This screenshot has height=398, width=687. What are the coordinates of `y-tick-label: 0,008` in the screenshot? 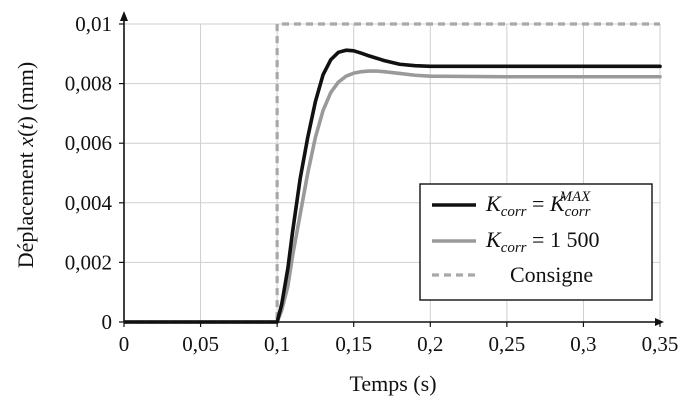 It's located at (88, 84).